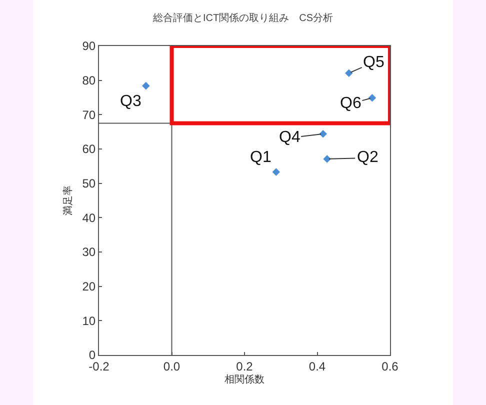 Image resolution: width=486 pixels, height=405 pixels. I want to click on y-axis-title: 満足率, so click(68, 201).